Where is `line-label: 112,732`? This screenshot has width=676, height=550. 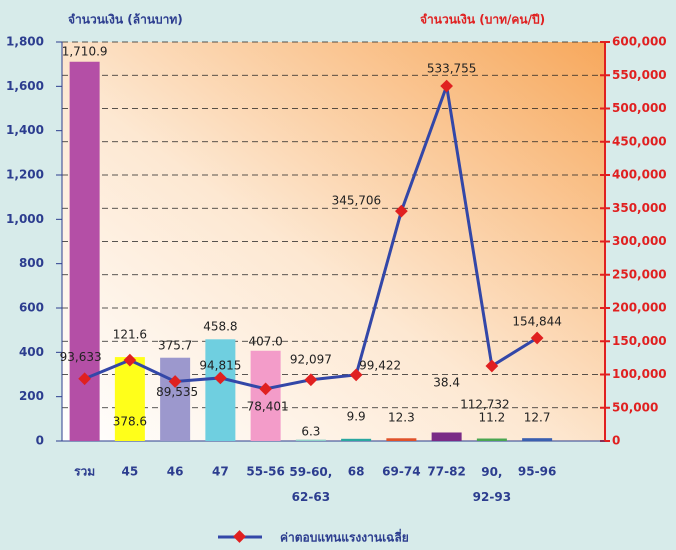
line-label: 112,732 is located at coordinates (485, 405).